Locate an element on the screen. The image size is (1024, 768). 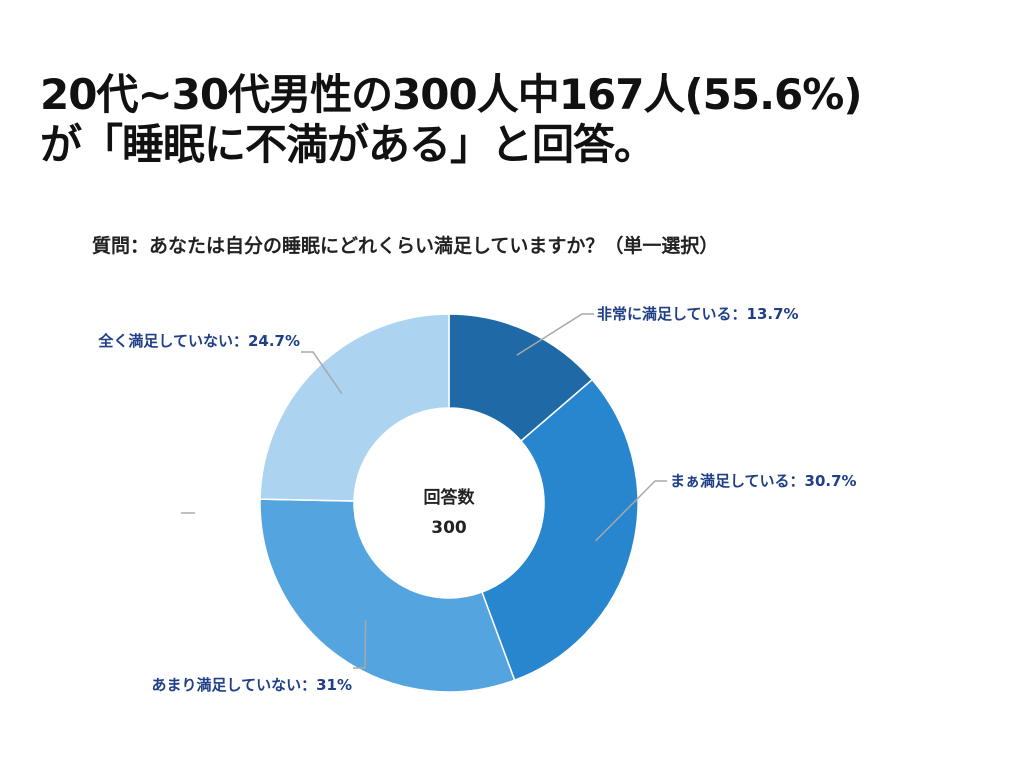
slice-label-1: 非常に満足している：13.7% is located at coordinates (698, 314).